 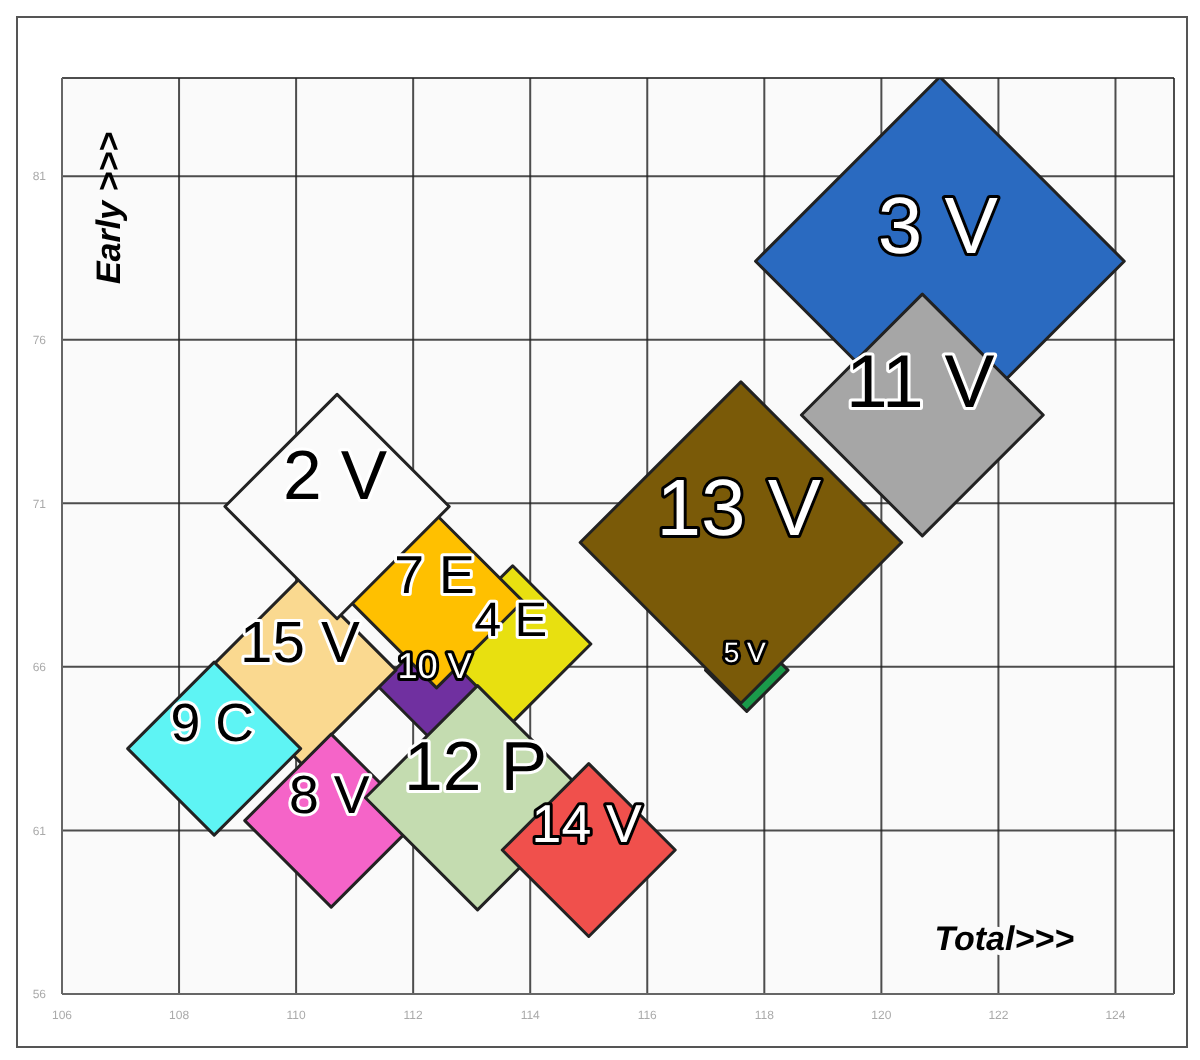 I want to click on series-label: 15 V, so click(x=301, y=644).